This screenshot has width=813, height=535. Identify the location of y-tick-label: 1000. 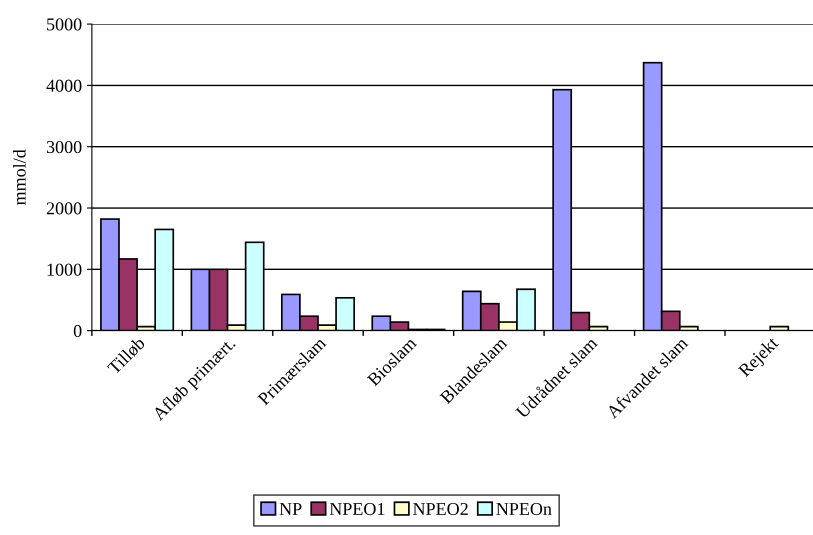
(65, 270).